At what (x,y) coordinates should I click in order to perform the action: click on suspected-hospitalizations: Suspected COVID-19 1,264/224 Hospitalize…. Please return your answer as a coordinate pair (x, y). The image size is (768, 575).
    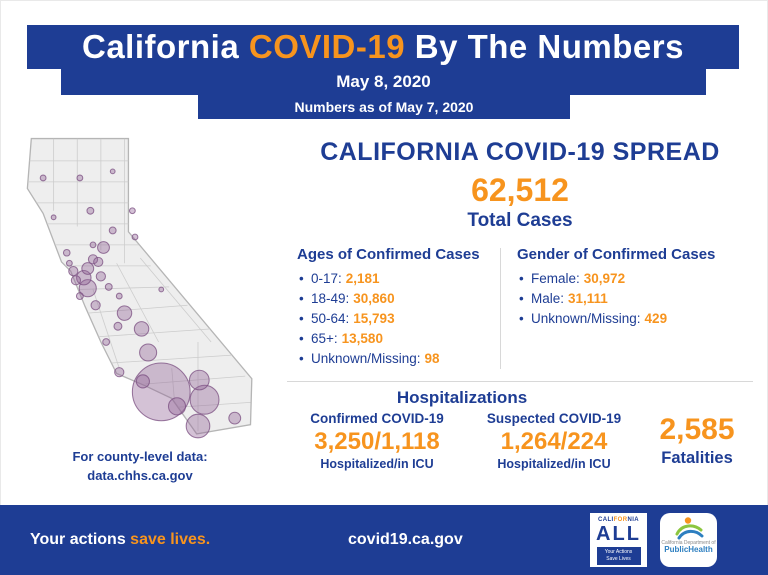
    Looking at the image, I should click on (554, 441).